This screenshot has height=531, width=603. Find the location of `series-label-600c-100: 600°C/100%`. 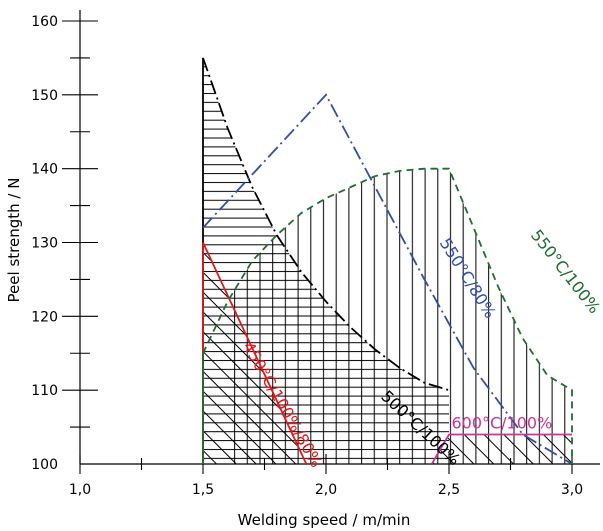

series-label-600c-100: 600°C/100% is located at coordinates (501, 423).